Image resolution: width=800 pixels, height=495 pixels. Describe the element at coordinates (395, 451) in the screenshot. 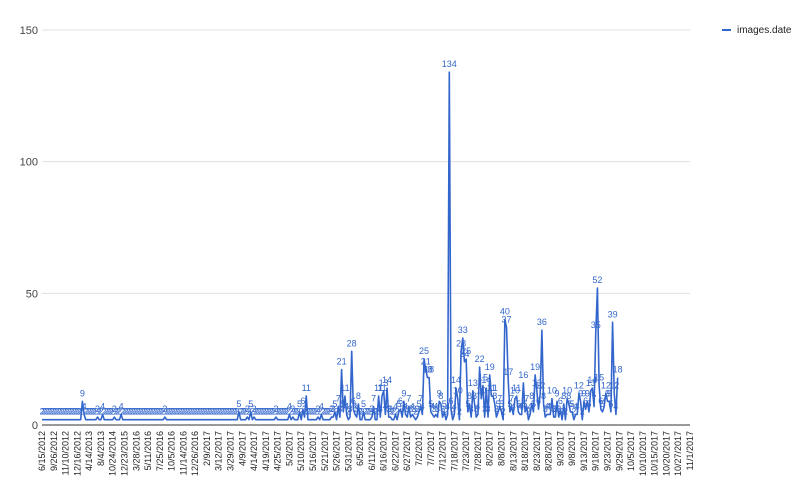

I see `x-tick-label: 6/22/2017` at that location.